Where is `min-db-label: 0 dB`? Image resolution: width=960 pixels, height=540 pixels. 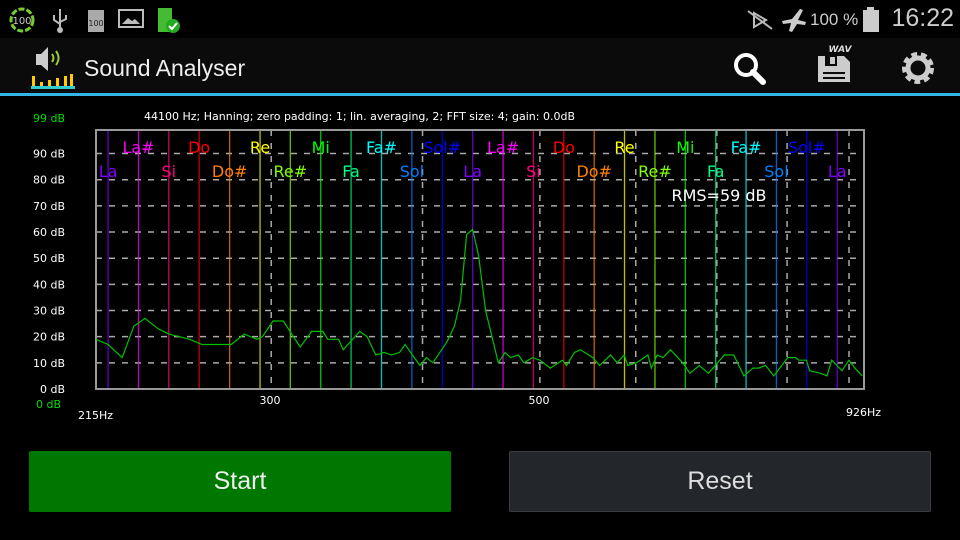
min-db-label: 0 dB is located at coordinates (48, 404).